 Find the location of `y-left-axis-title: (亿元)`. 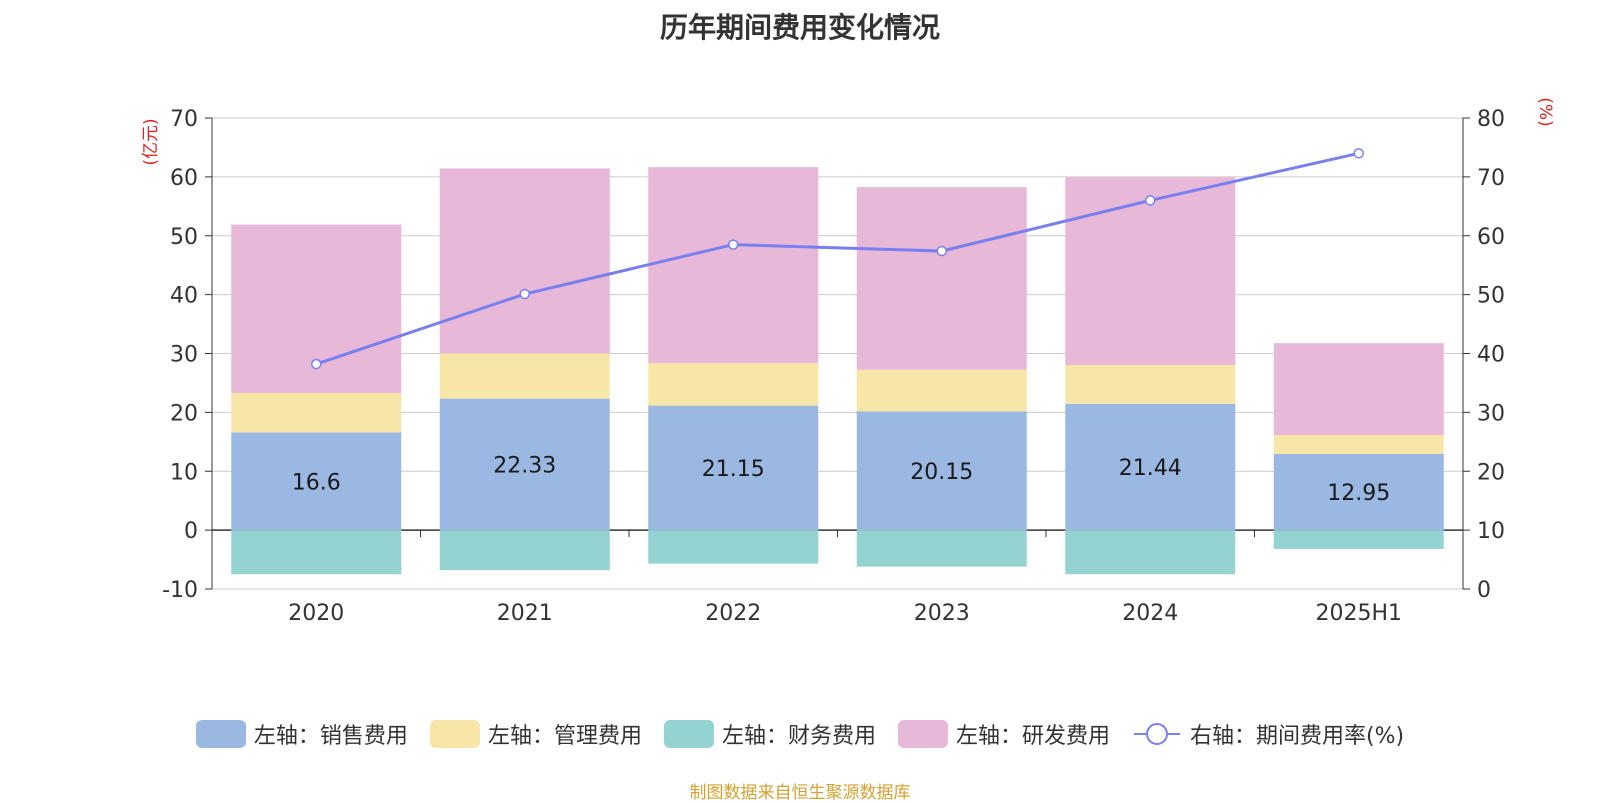

y-left-axis-title: (亿元) is located at coordinates (151, 141).